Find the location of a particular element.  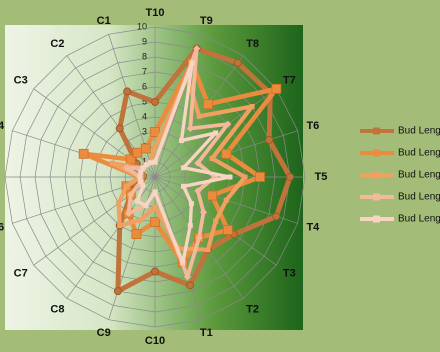

category-label: T8 is located at coordinates (252, 44).